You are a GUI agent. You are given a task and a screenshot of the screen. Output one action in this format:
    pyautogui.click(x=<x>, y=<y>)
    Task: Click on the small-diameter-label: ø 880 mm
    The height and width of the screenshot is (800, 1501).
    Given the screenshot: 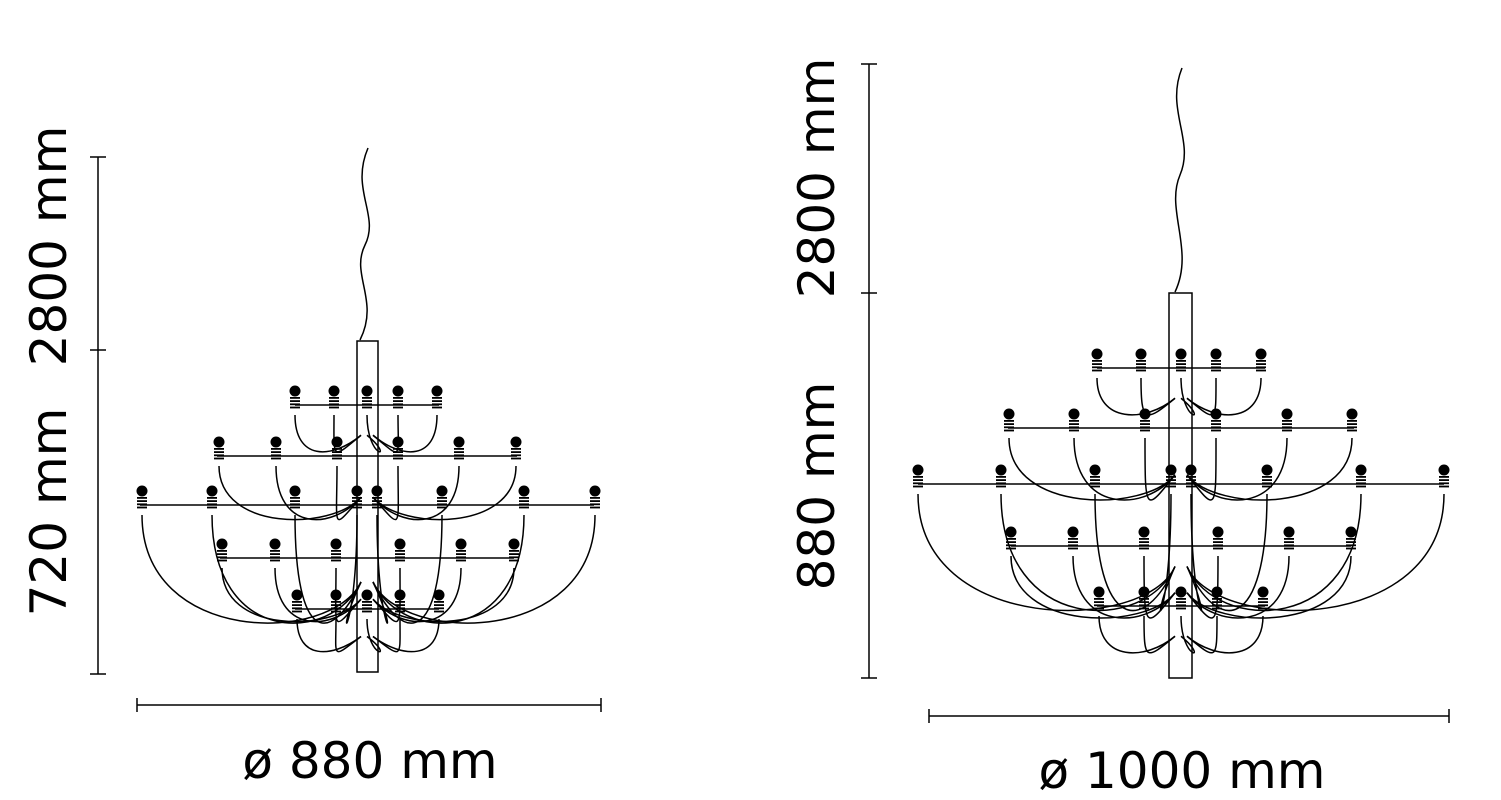 What is the action you would take?
    pyautogui.click(x=369, y=761)
    